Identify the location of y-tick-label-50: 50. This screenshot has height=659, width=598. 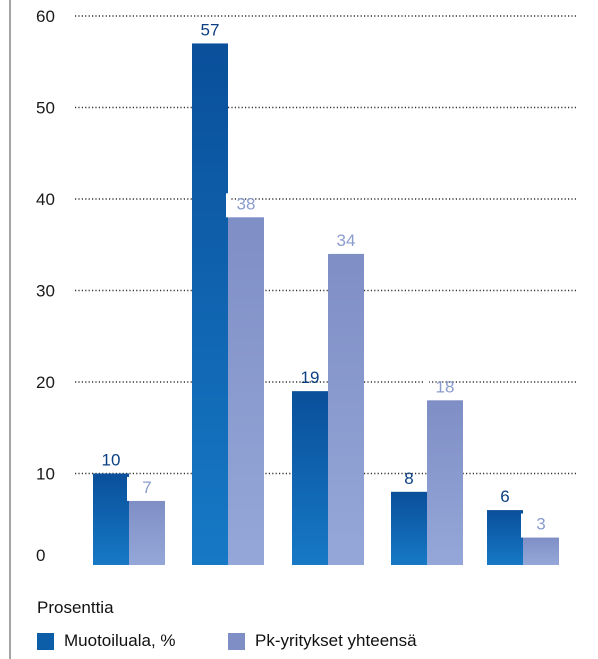
(45, 108).